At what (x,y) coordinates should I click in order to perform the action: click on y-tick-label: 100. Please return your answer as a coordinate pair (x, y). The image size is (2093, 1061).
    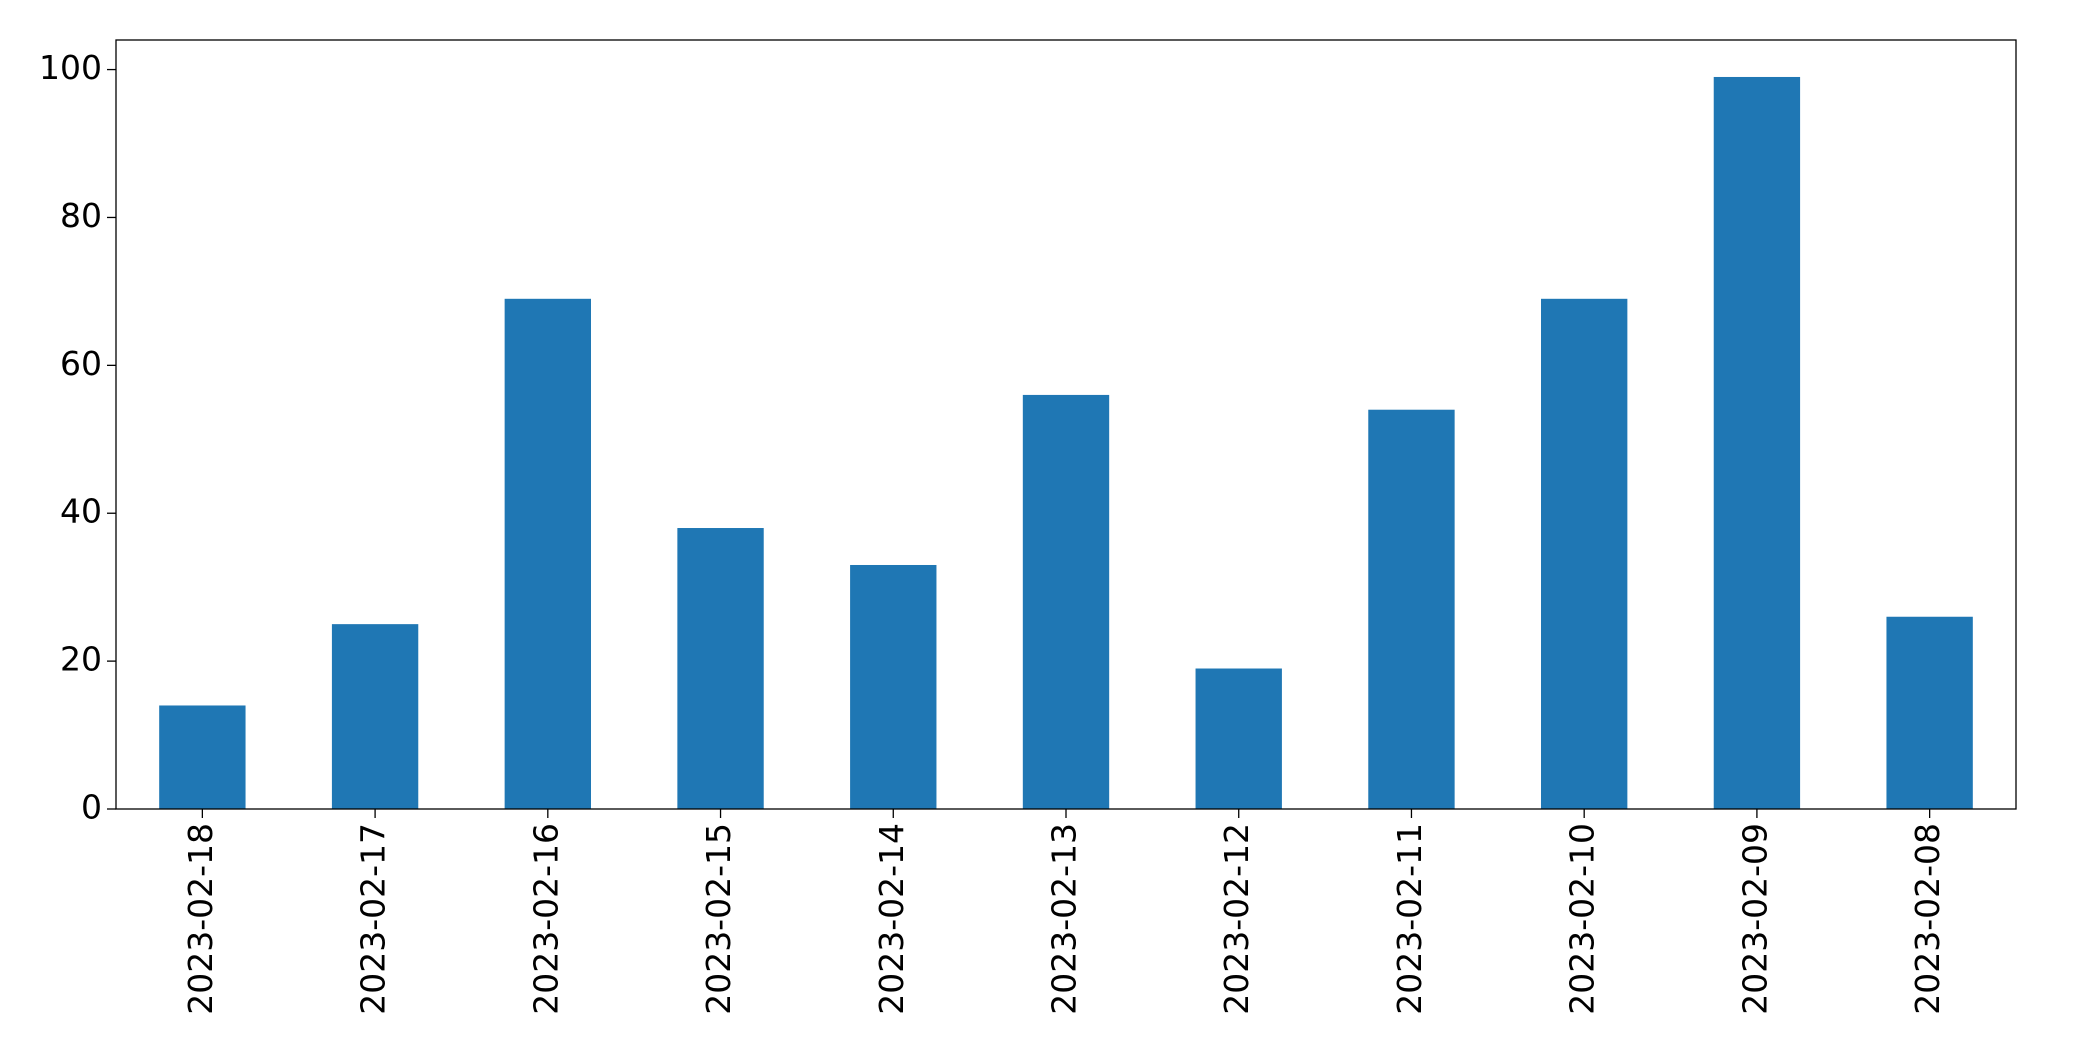
    Looking at the image, I should click on (70, 67).